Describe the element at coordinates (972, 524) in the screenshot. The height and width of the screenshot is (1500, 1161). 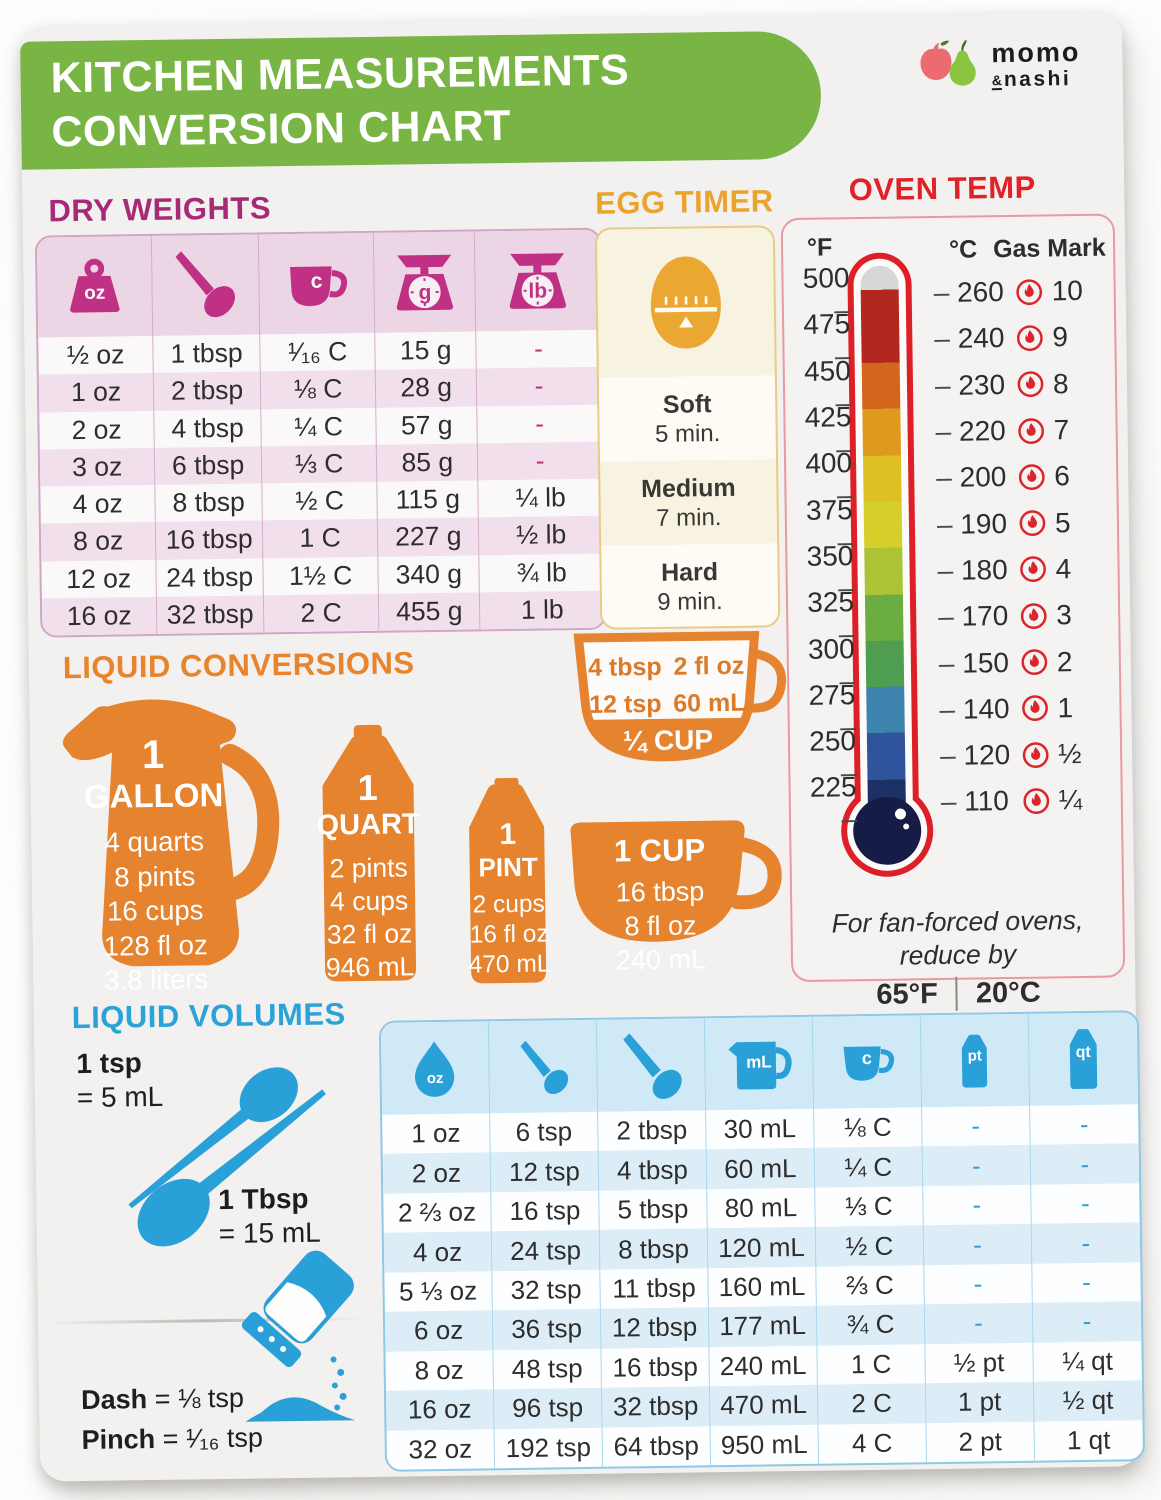
I see `celsius-value: 190` at that location.